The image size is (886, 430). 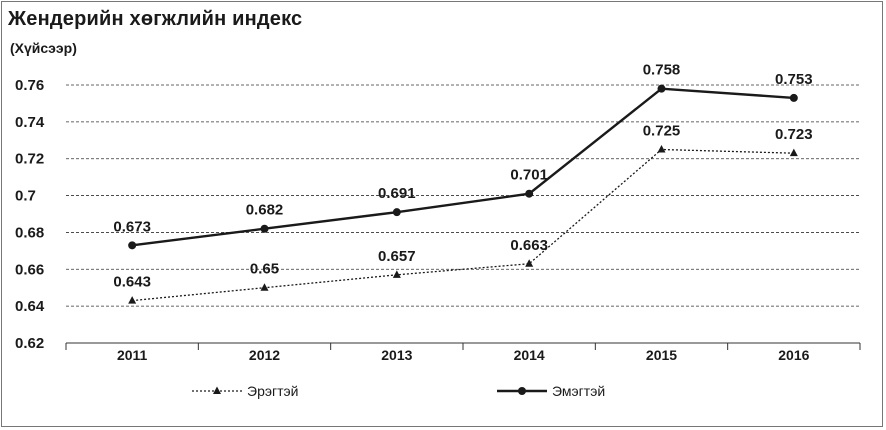 I want to click on data-label: 0.753, so click(x=794, y=79).